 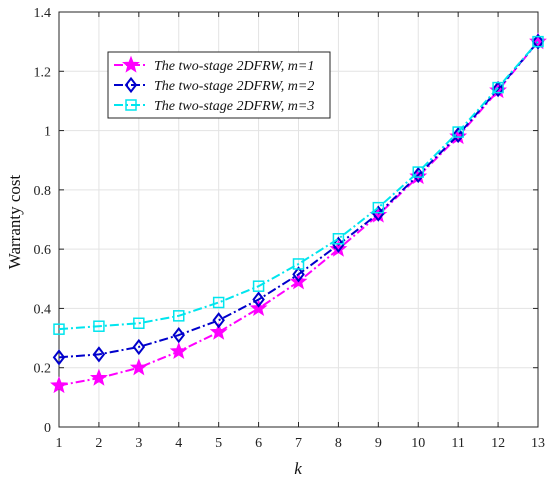 I want to click on x-tick-label: 12, so click(x=498, y=443).